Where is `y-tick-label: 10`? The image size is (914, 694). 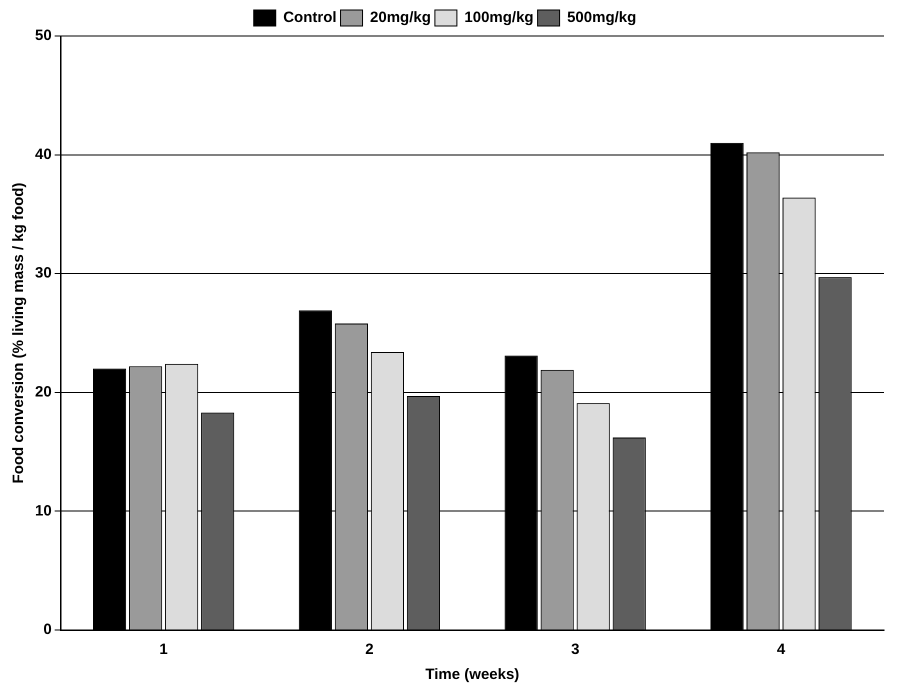 y-tick-label: 10 is located at coordinates (43, 511).